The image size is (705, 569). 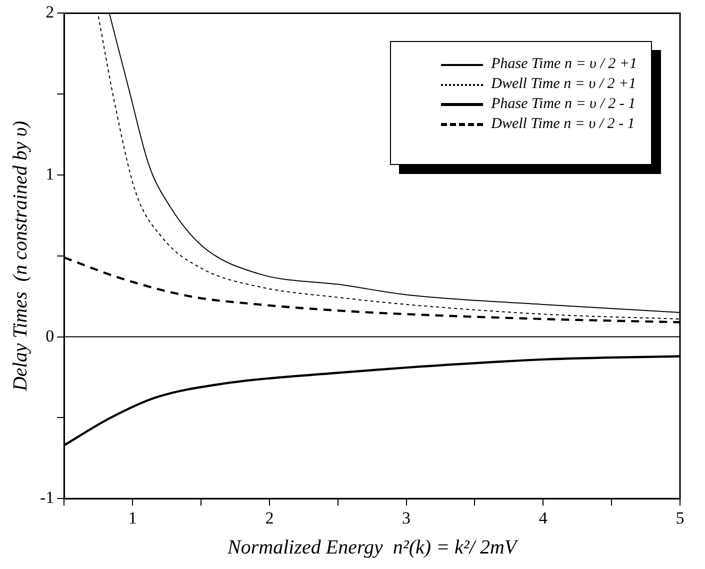 What do you see at coordinates (543, 518) in the screenshot?
I see `x-tick-label: 4` at bounding box center [543, 518].